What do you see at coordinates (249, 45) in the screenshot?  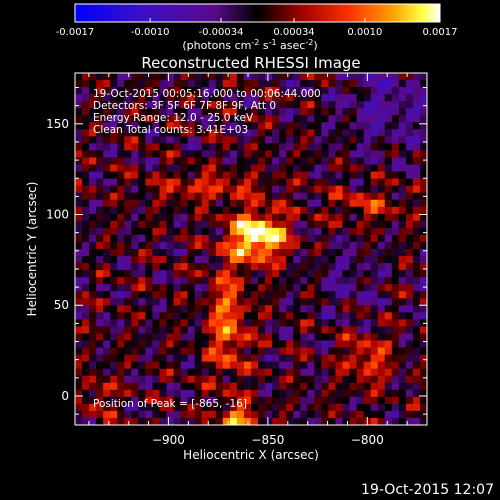 I see `colorbar-units: (photons cm-2 s-1 asec-2)` at bounding box center [249, 45].